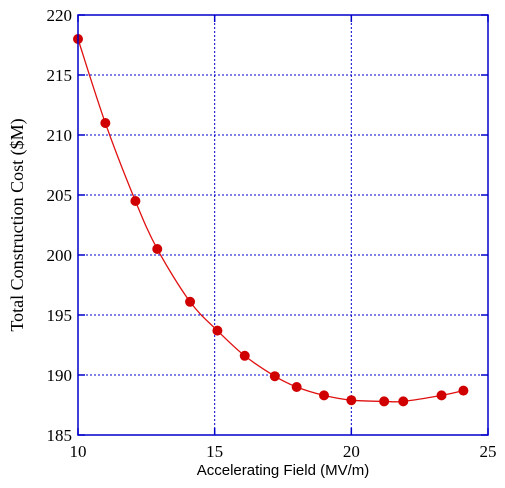 The image size is (505, 488). Describe the element at coordinates (60, 75) in the screenshot. I see `y-tick-label: 215` at that location.